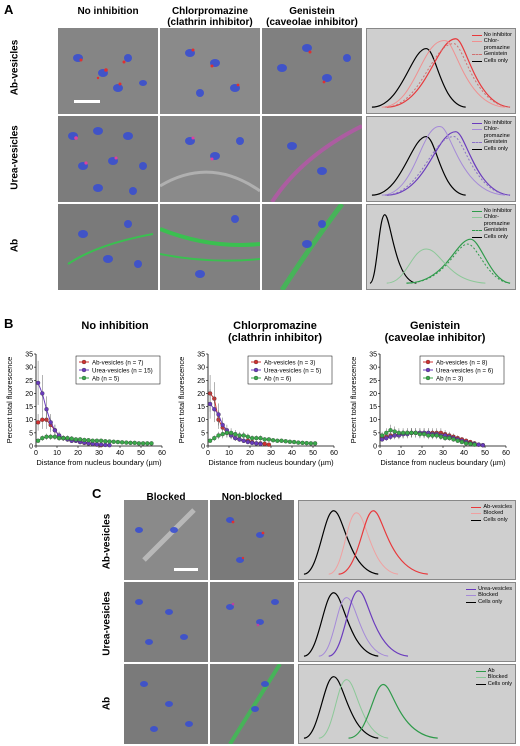 The width and height of the screenshot is (520, 746). What do you see at coordinates (496, 220) in the screenshot?
I see `legend-label: Chlor- promazine` at bounding box center [496, 220].